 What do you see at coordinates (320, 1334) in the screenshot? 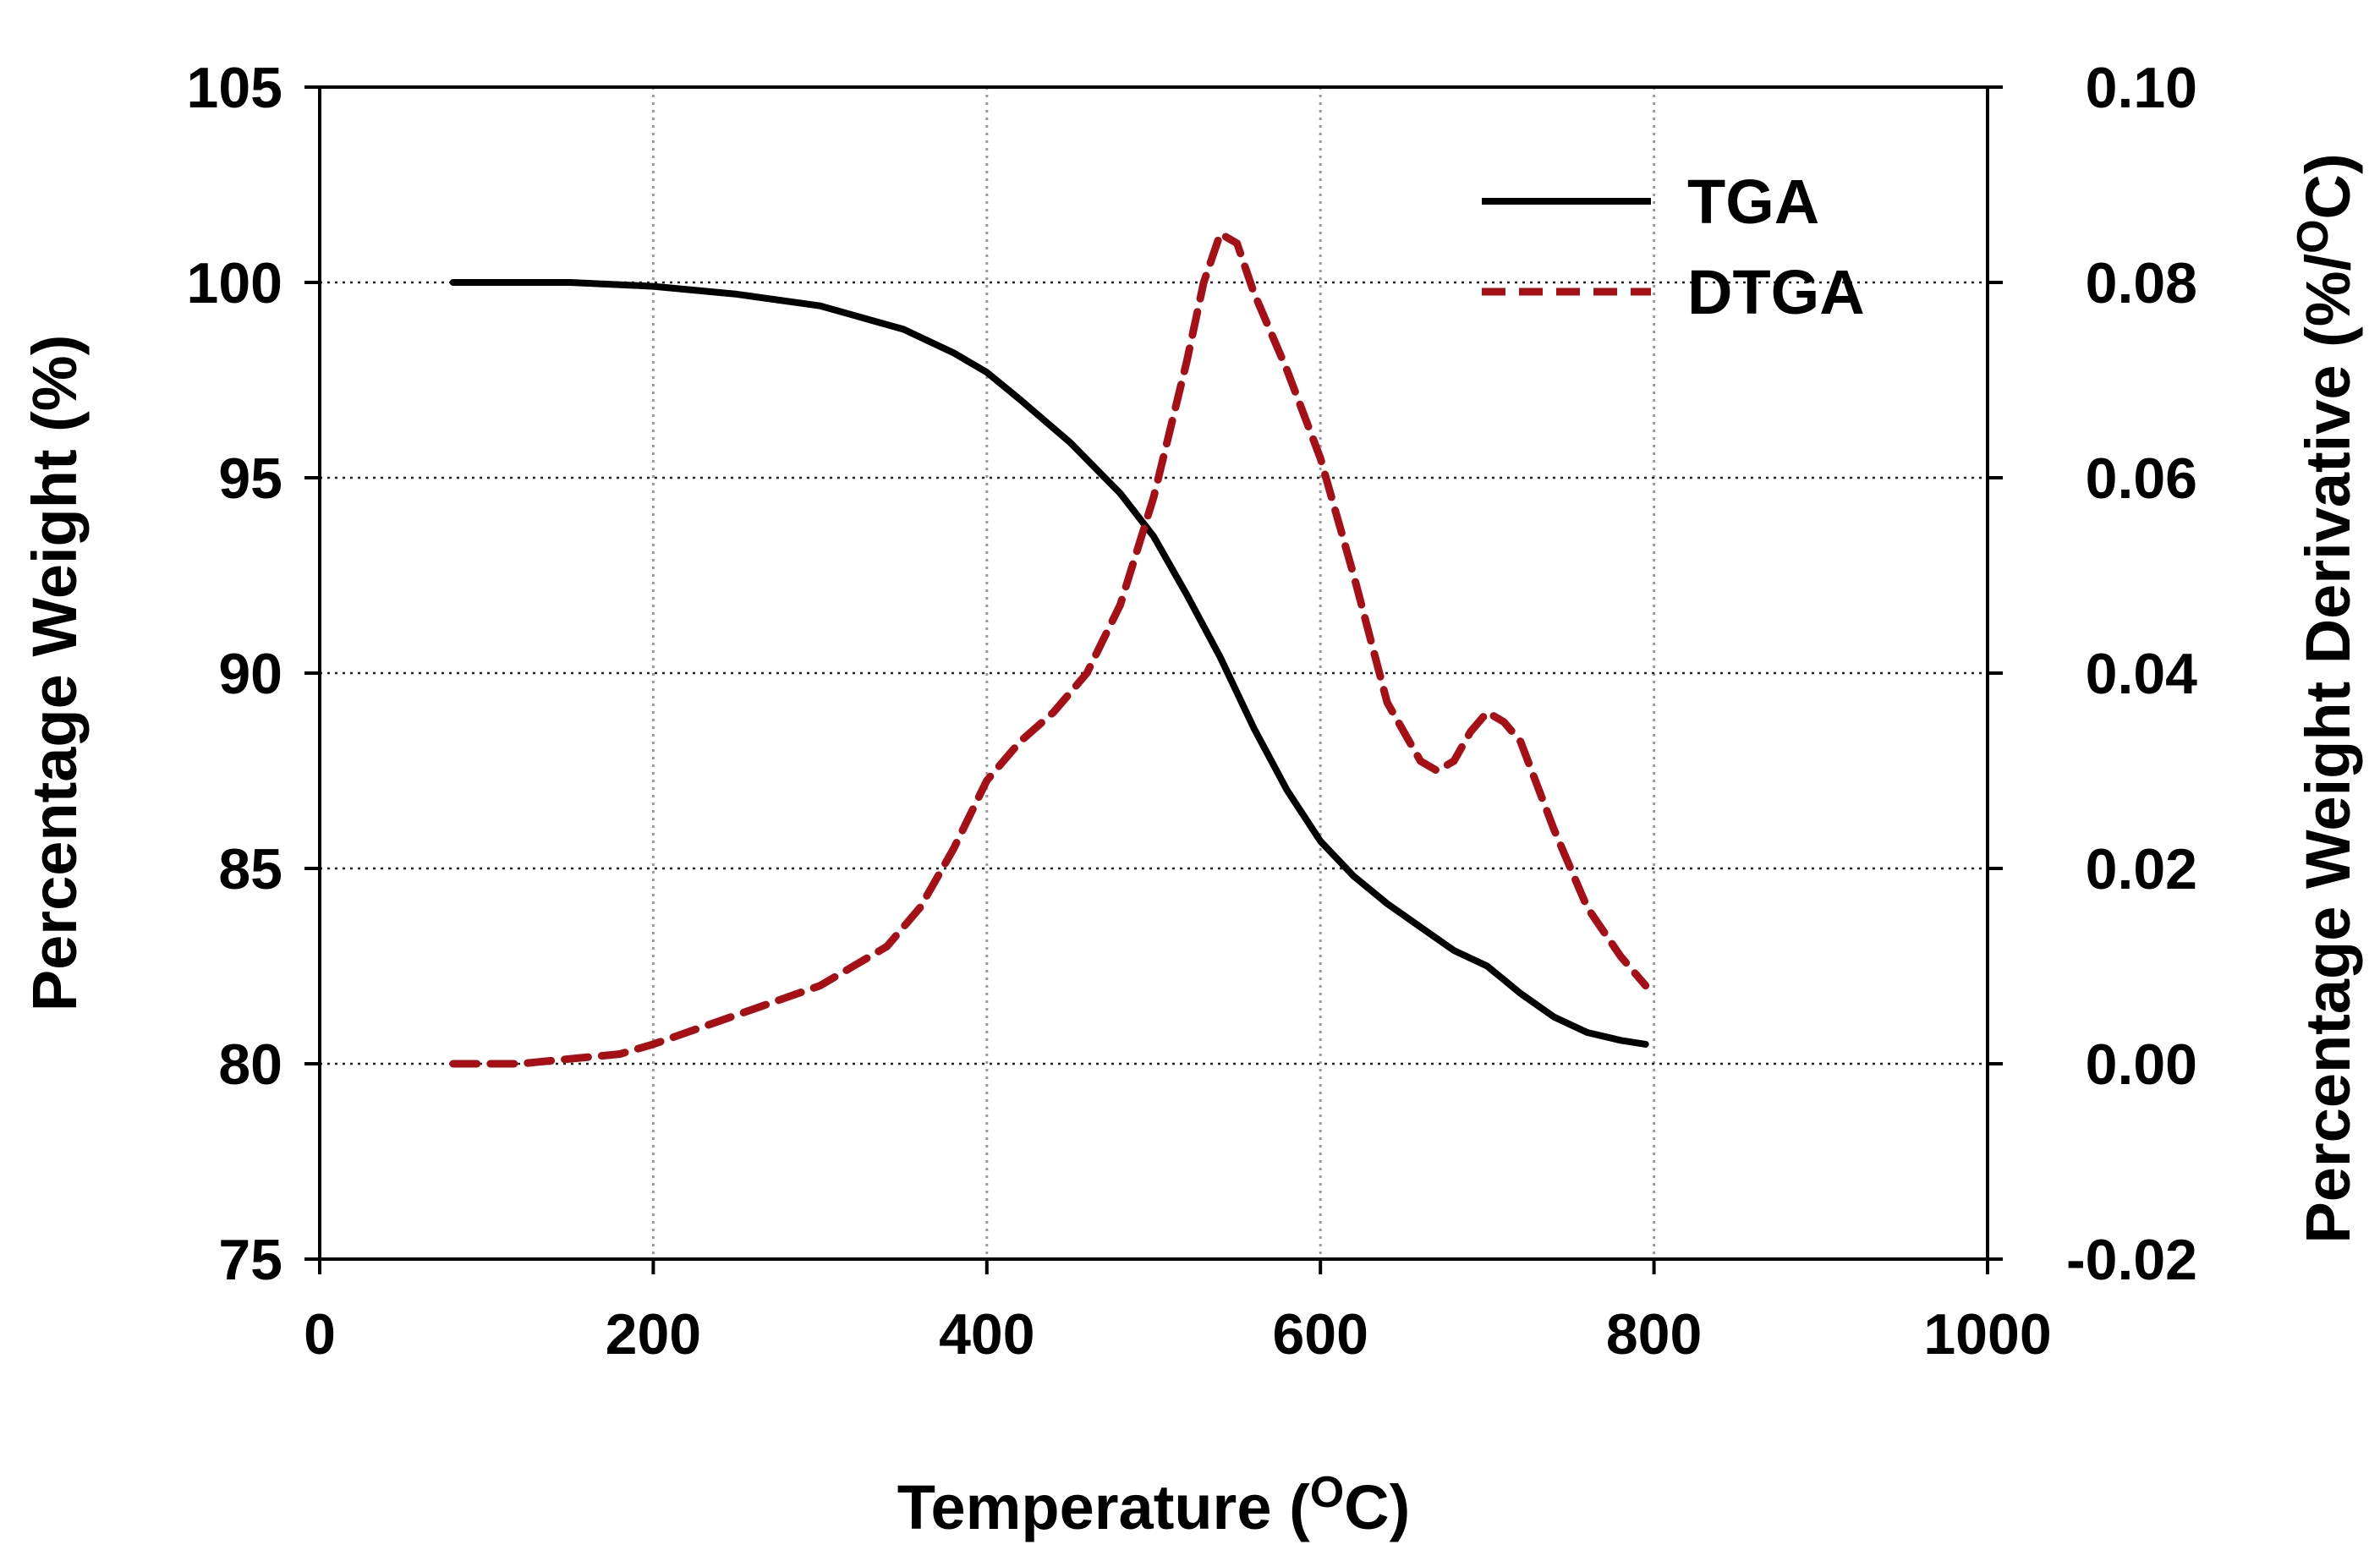
I see `x-tick-label: 0` at bounding box center [320, 1334].